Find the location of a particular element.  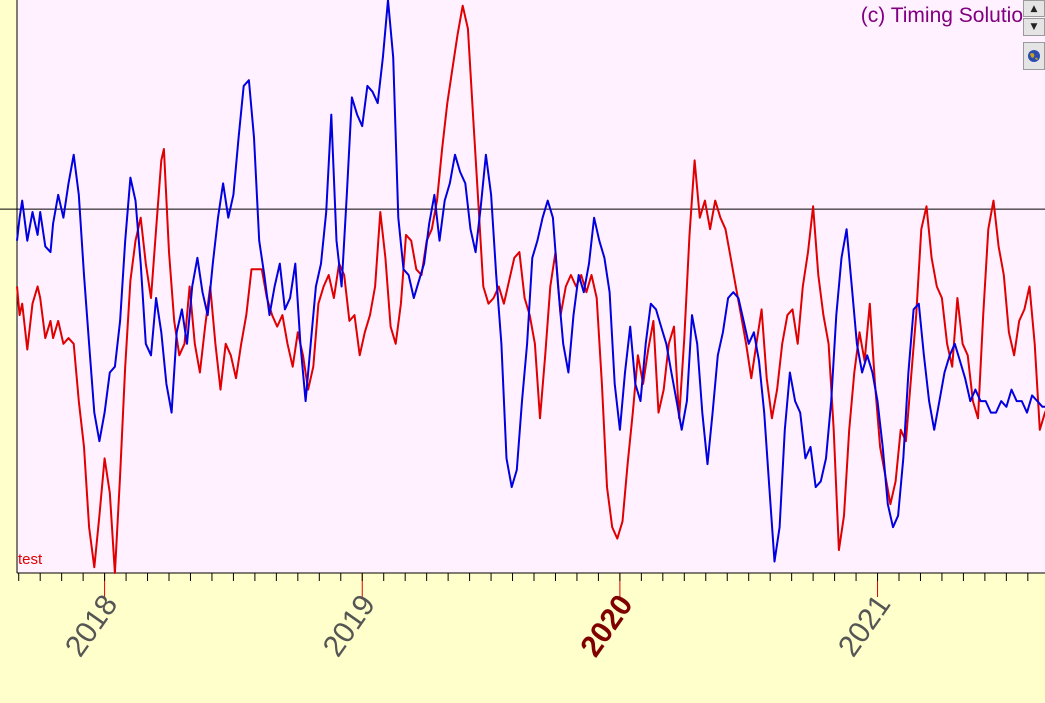

x-axis-ticks is located at coordinates (523, 577).